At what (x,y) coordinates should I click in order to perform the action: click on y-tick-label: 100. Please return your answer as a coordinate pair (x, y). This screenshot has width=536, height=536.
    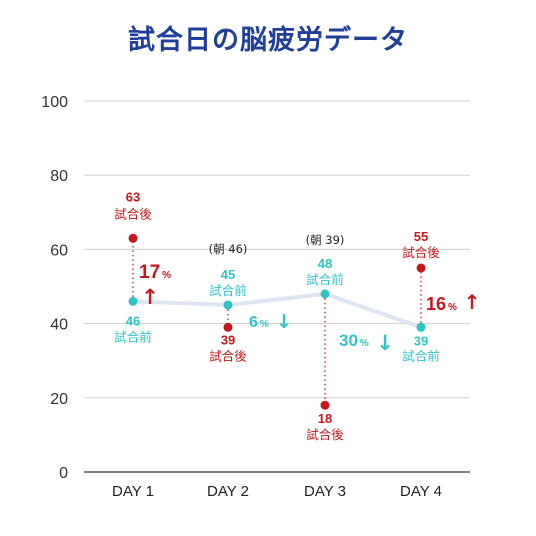
    Looking at the image, I should click on (54, 102).